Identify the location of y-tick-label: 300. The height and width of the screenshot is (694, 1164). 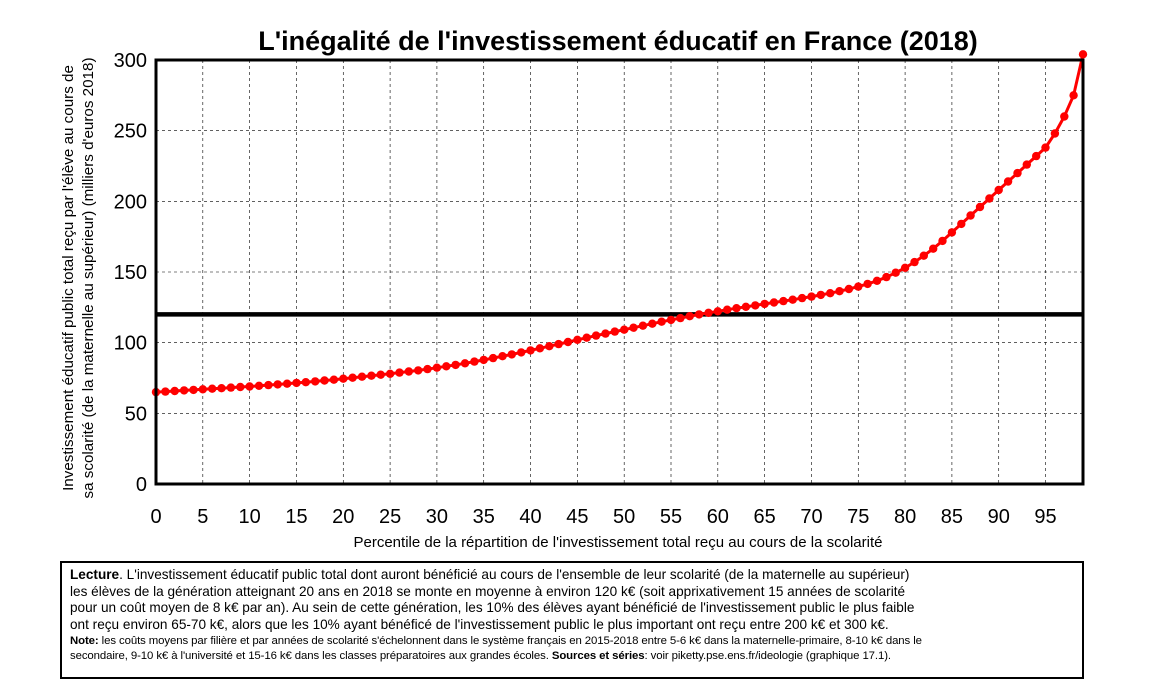
(130, 61).